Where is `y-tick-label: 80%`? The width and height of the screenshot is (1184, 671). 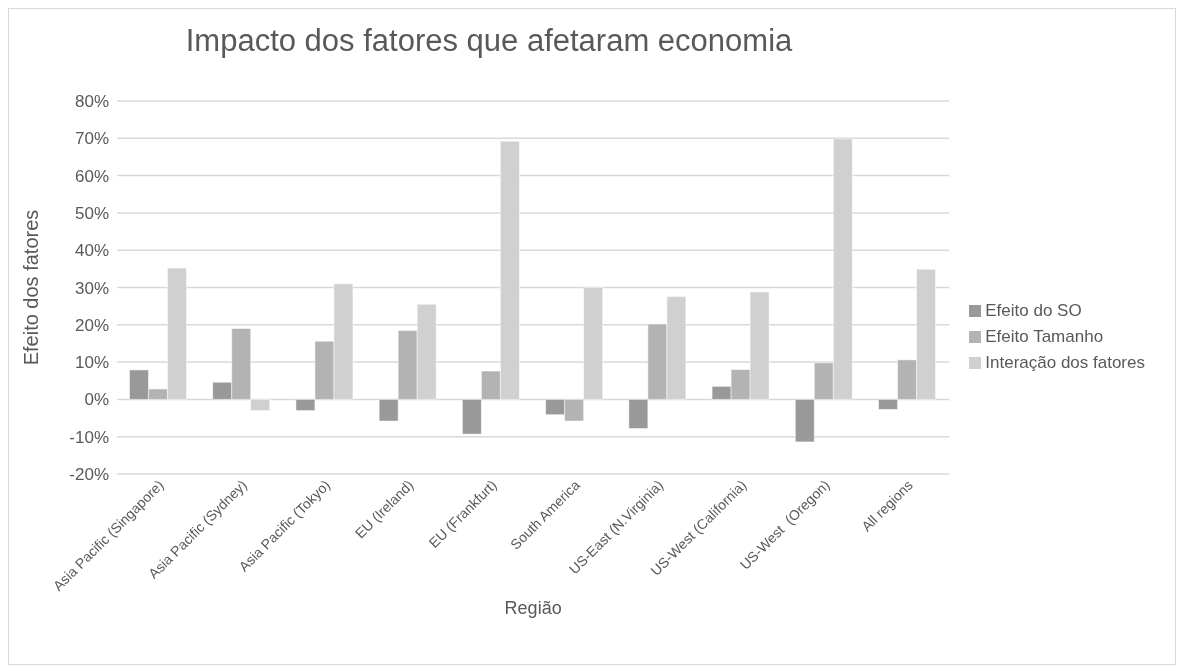 y-tick-label: 80% is located at coordinates (91, 102).